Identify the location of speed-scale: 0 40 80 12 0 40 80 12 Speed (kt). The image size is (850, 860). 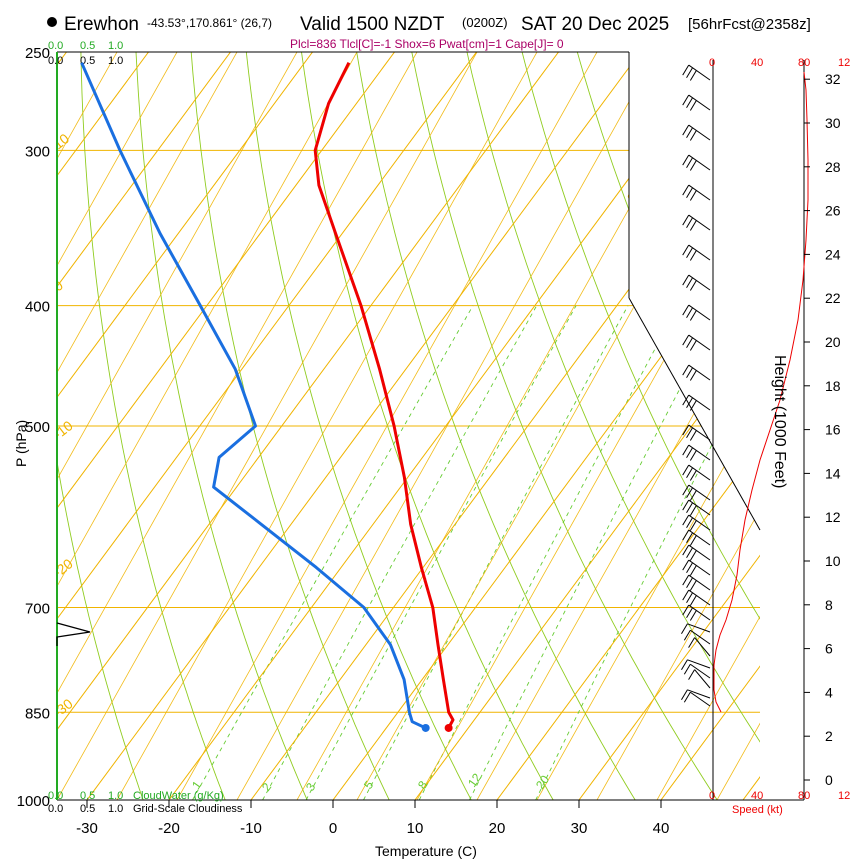
(779, 436).